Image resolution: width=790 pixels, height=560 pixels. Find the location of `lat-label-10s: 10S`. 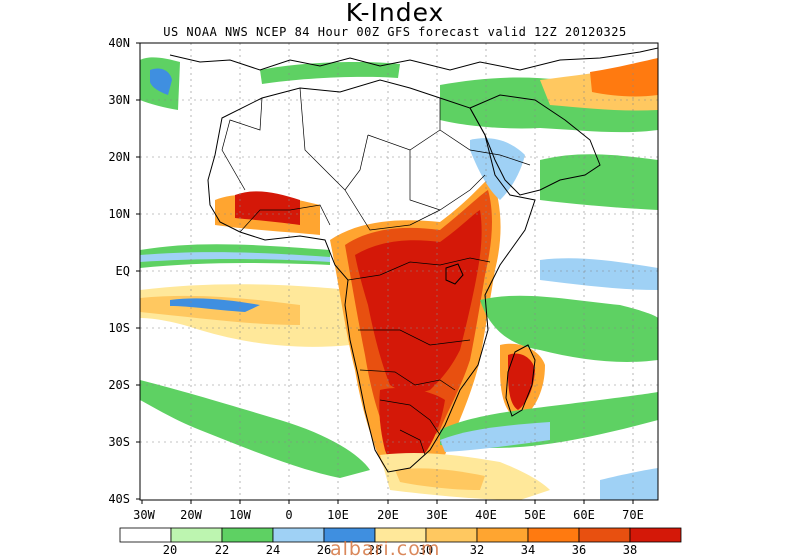

lat-label-10s: 10S is located at coordinates (119, 328).